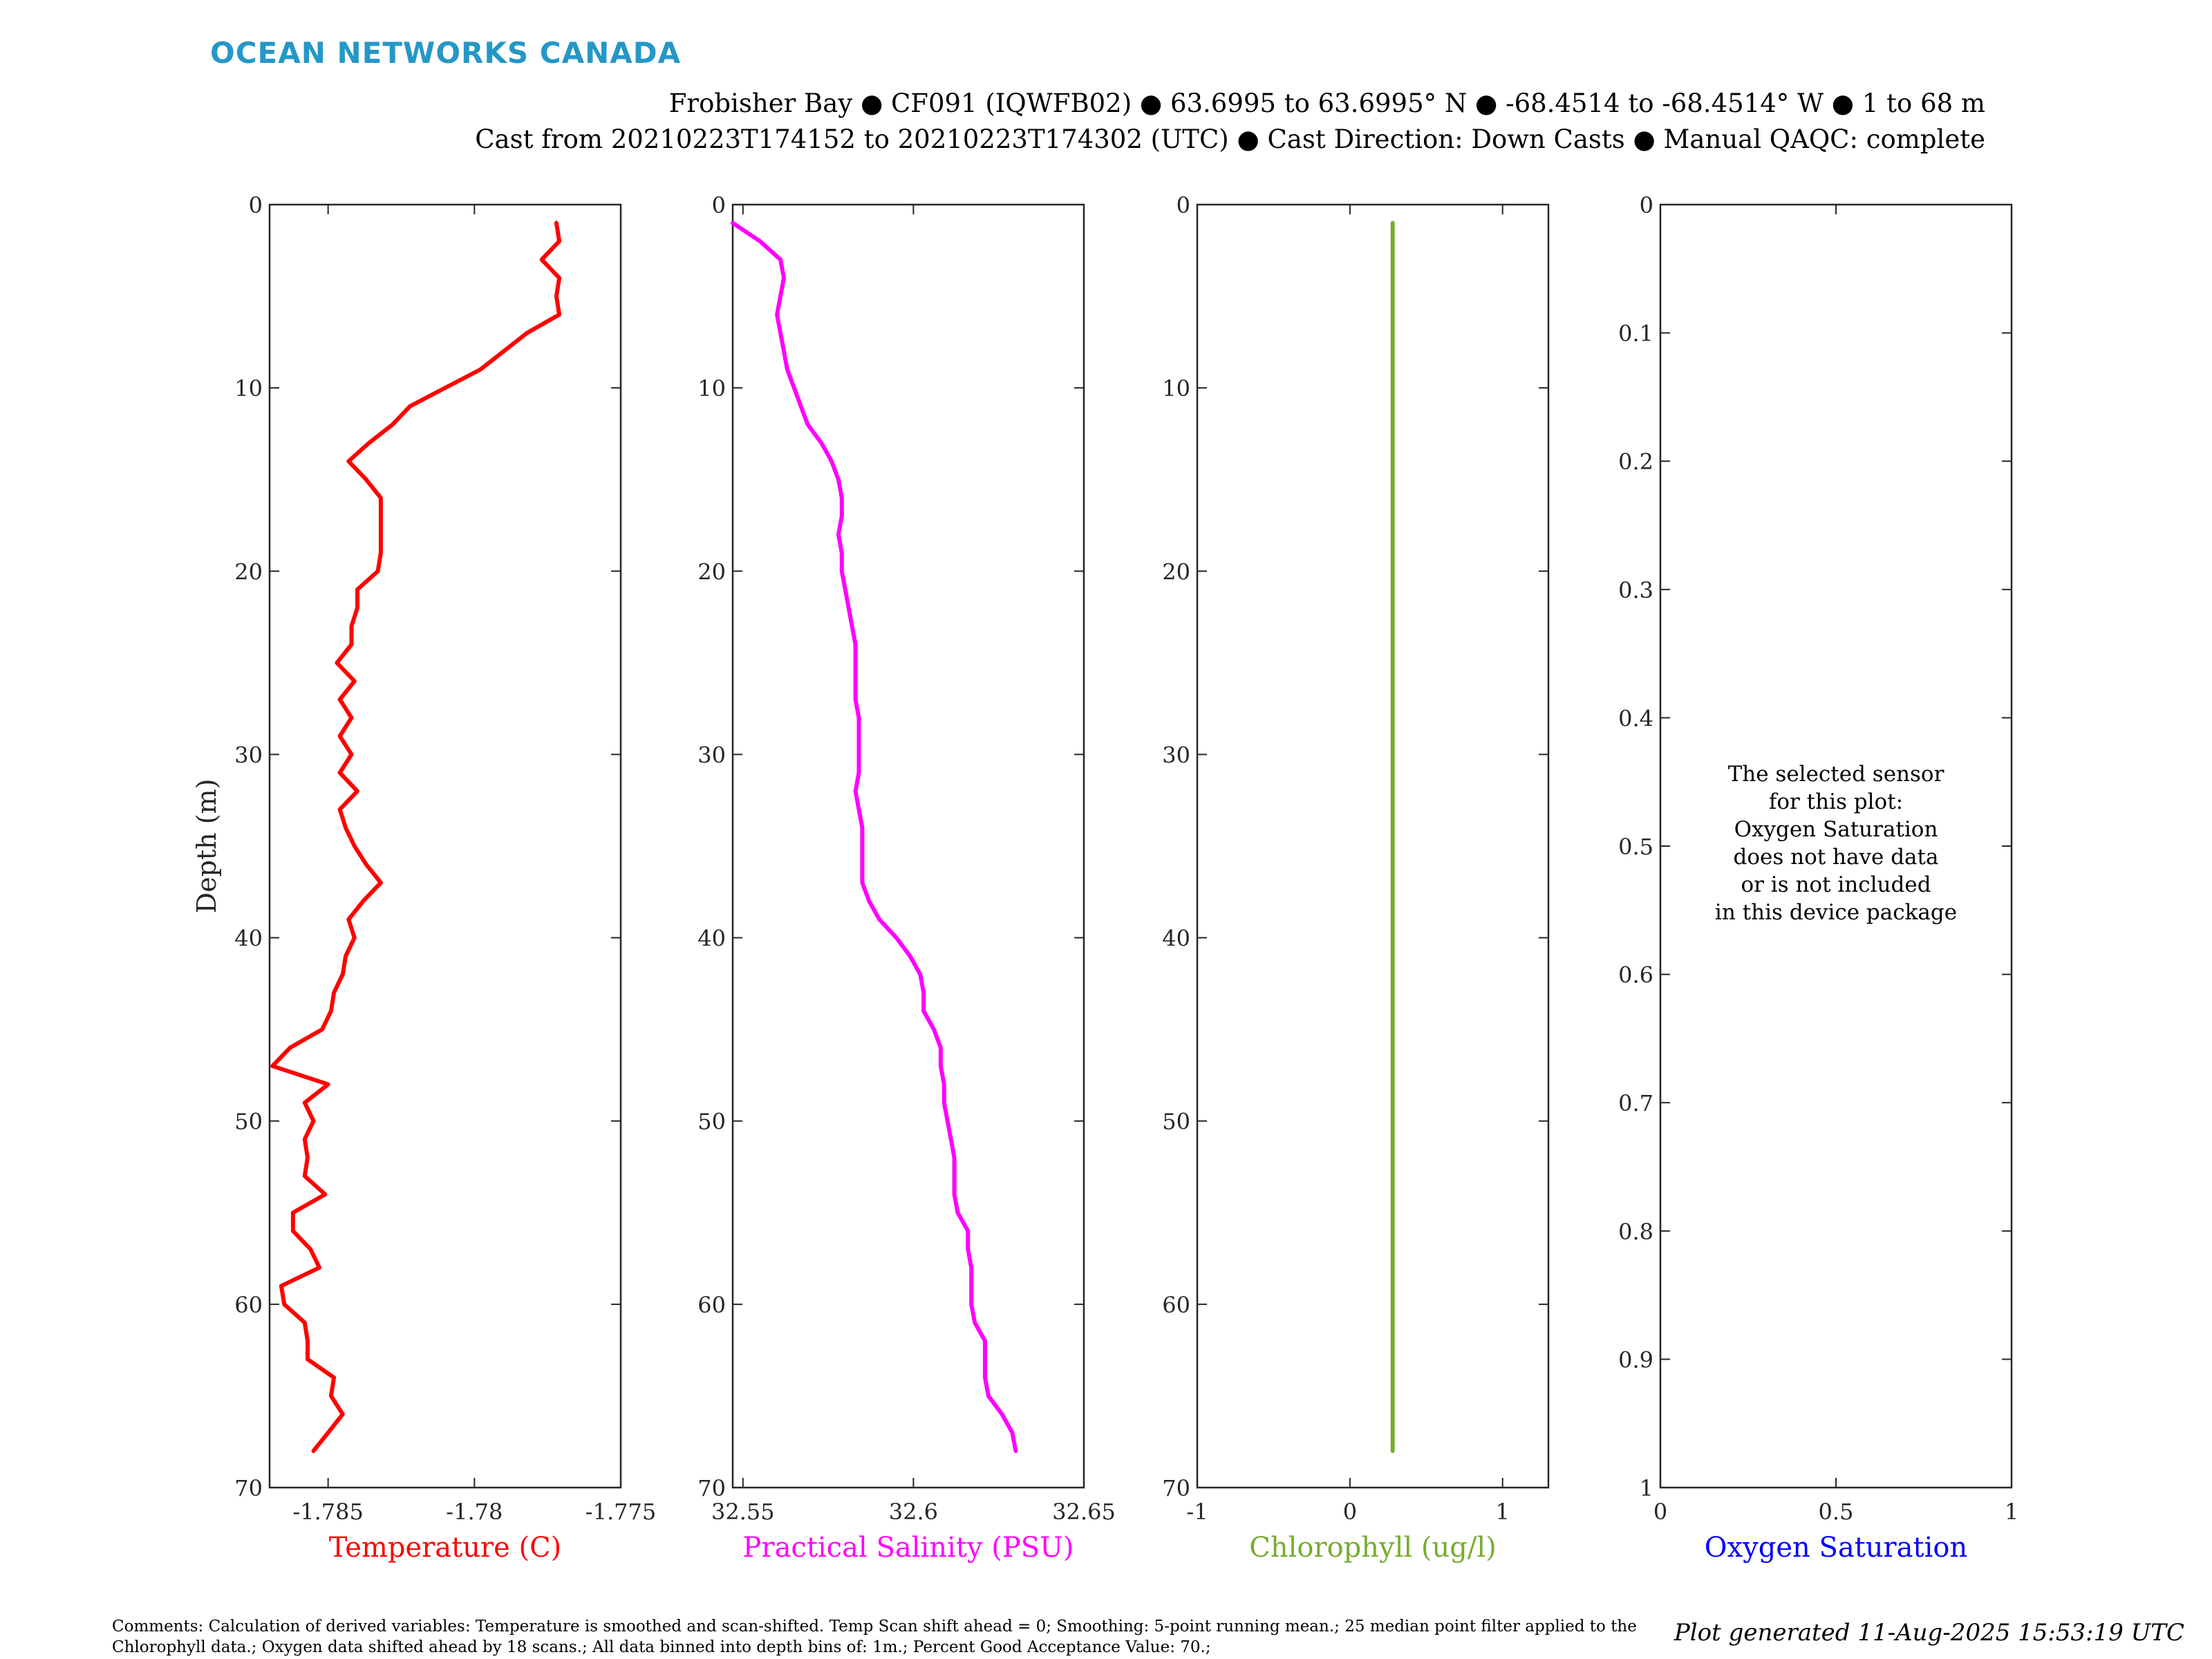 Image resolution: width=2212 pixels, height=1659 pixels. Describe the element at coordinates (620, 1512) in the screenshot. I see `x-tick-label: -1.775` at that location.